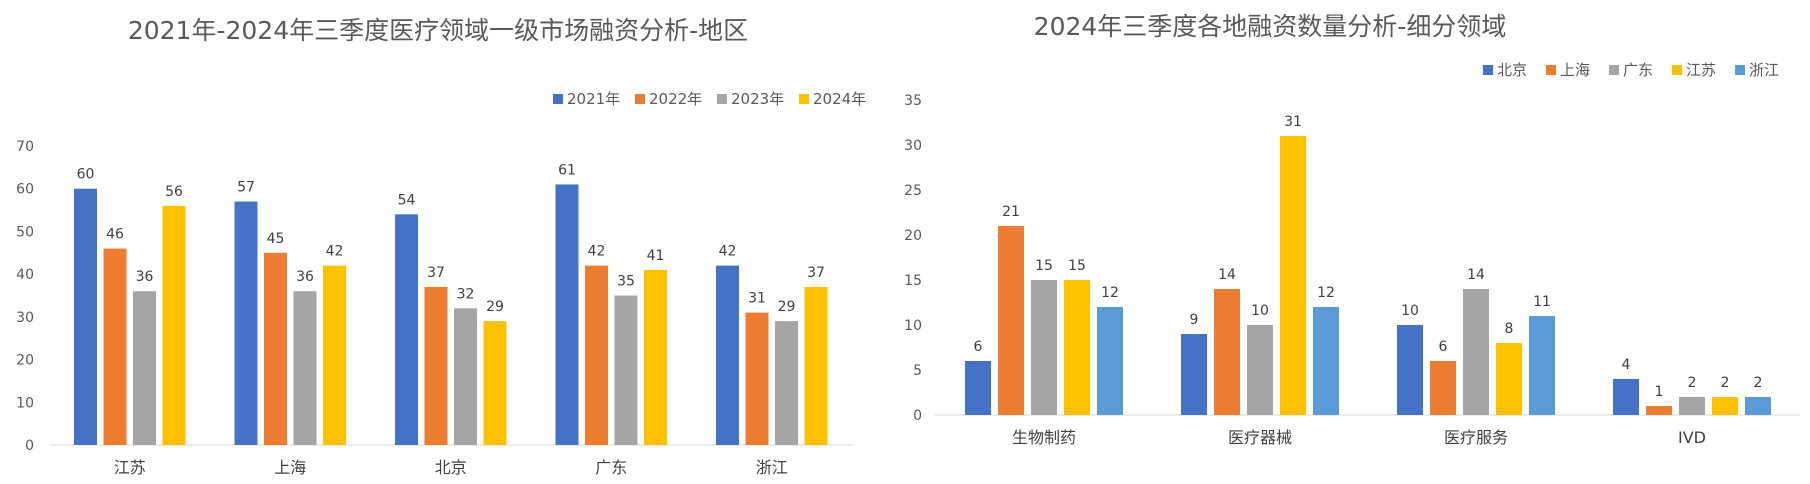 The width and height of the screenshot is (1810, 484). I want to click on data-label: 54, so click(407, 200).